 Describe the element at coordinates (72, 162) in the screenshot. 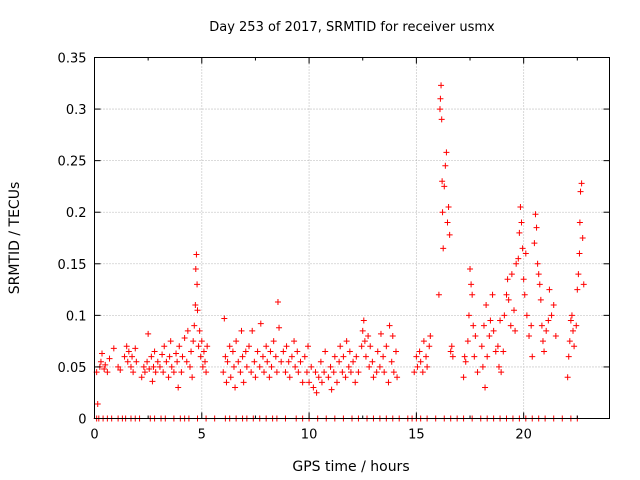

I see `y-tick-label: 0.25` at that location.